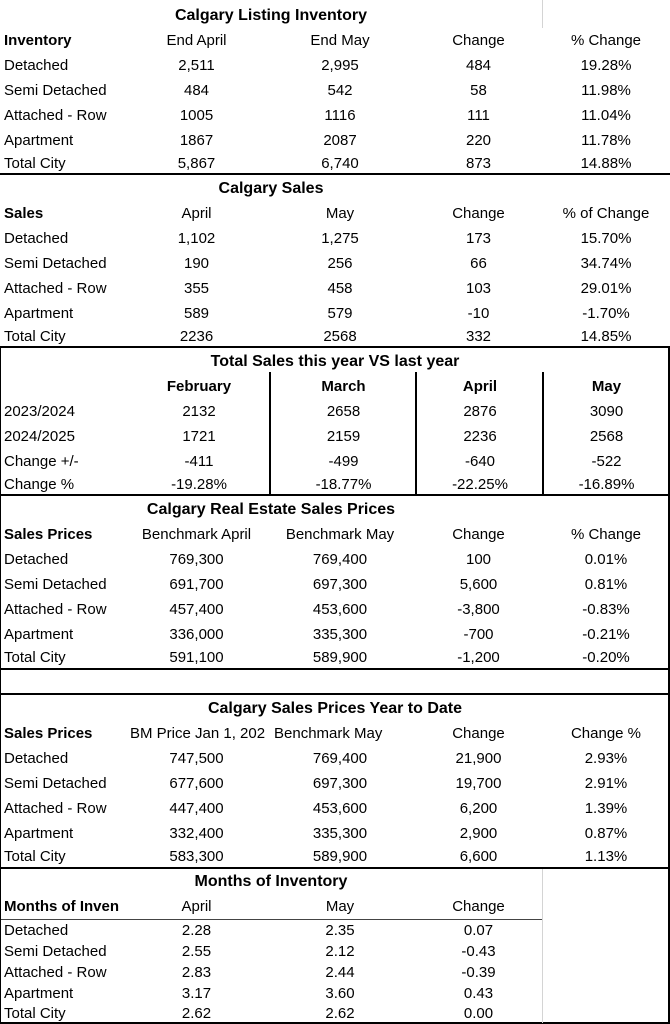 The height and width of the screenshot is (1024, 670). Describe the element at coordinates (335, 411) in the screenshot. I see `table-row: 2023/2024 2132 2658 2876 3090` at that location.